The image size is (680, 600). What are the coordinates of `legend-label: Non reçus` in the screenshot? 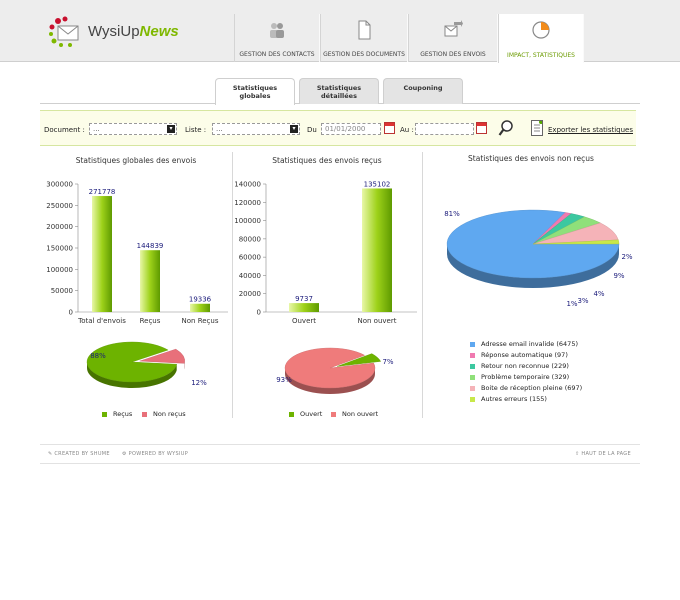 It's located at (169, 414).